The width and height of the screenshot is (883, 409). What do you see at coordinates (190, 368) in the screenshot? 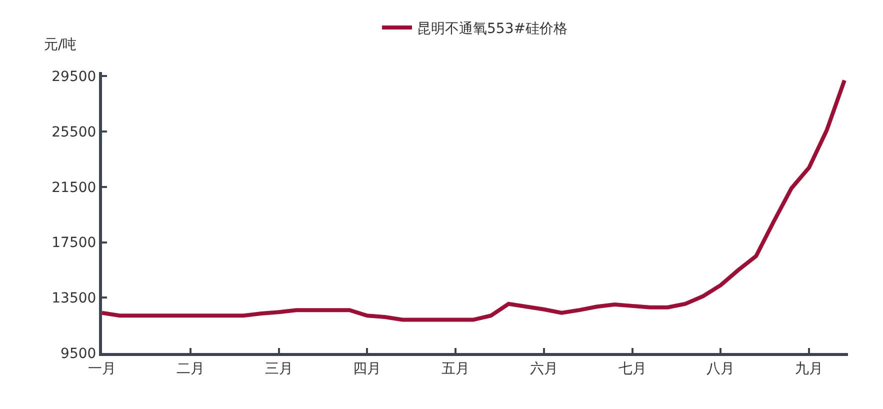
I see `x-tick-label: 二月` at bounding box center [190, 368].